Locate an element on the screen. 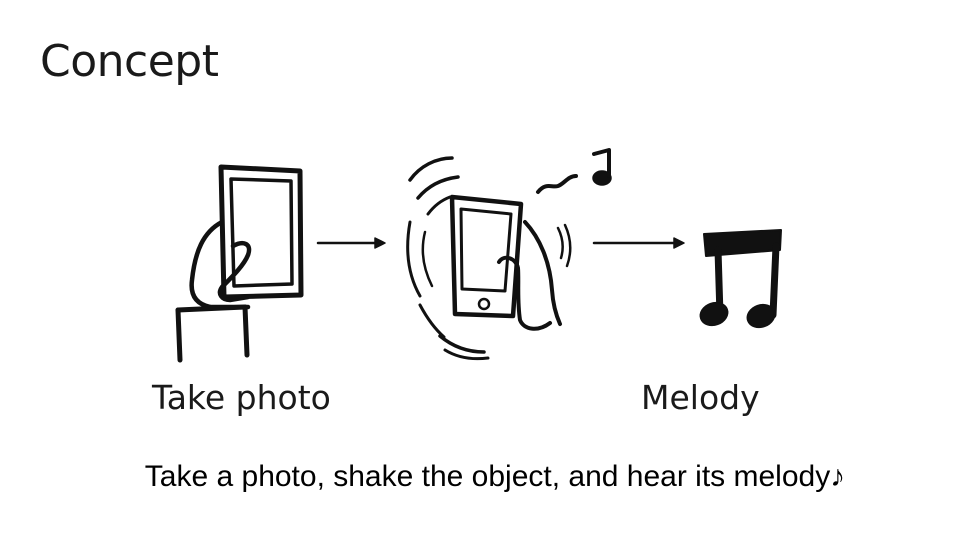  hand-holding-phone-icon is located at coordinates (239, 263).